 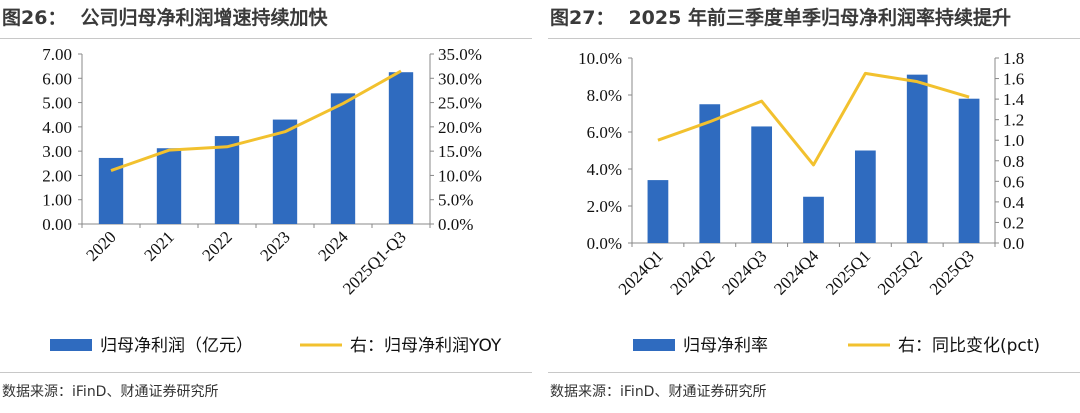 What do you see at coordinates (604, 243) in the screenshot?
I see `left-tick-label: 0.0%` at bounding box center [604, 243].